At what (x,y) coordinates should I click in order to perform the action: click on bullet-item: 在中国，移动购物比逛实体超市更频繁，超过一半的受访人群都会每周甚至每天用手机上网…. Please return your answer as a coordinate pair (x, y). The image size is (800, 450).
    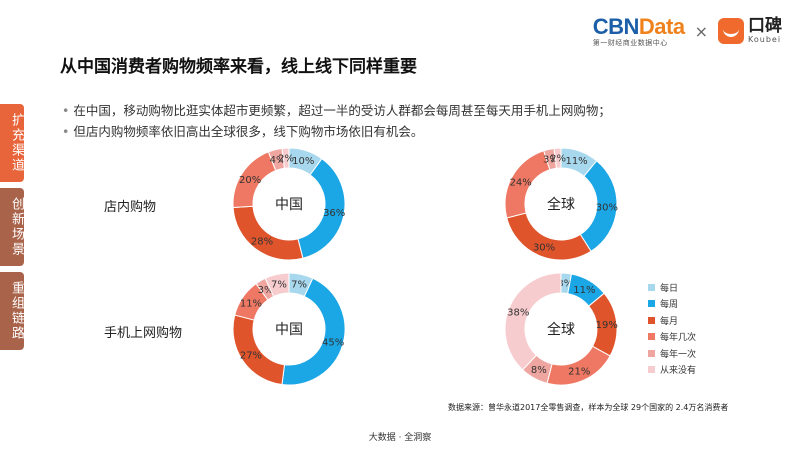
    Looking at the image, I should click on (336, 110).